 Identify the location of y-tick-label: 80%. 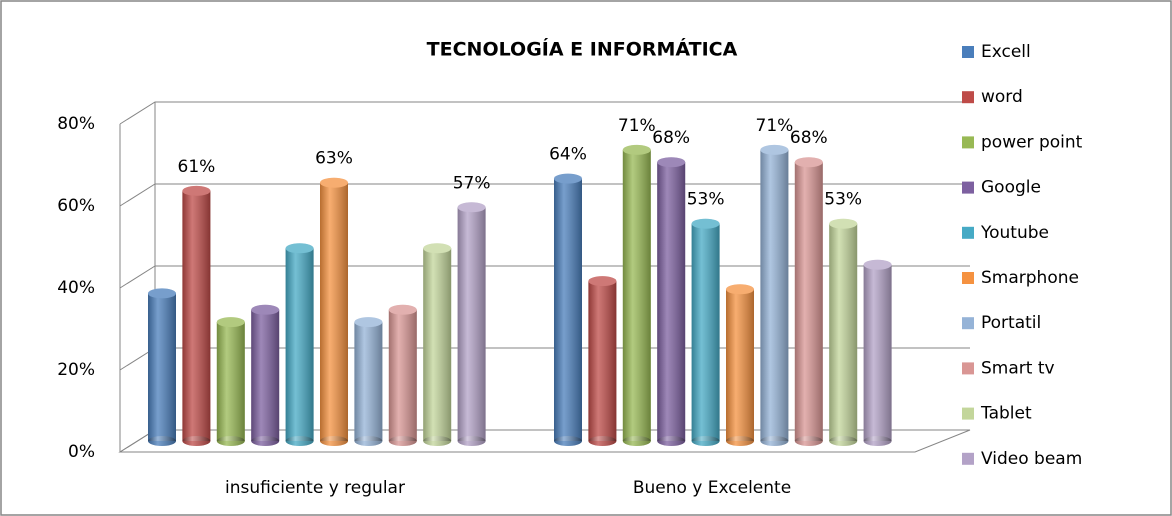
(76, 124).